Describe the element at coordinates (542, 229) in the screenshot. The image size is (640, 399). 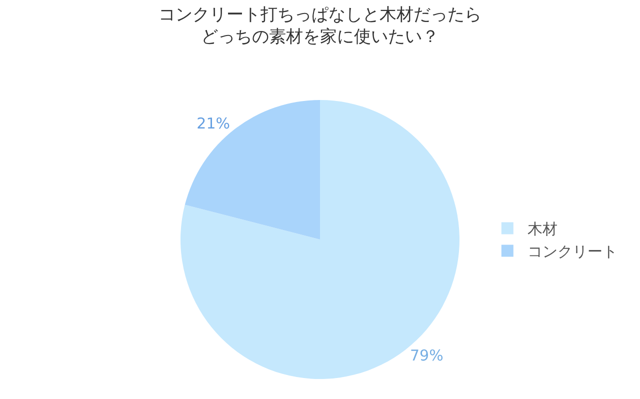
I see `legend-label: 木材` at that location.